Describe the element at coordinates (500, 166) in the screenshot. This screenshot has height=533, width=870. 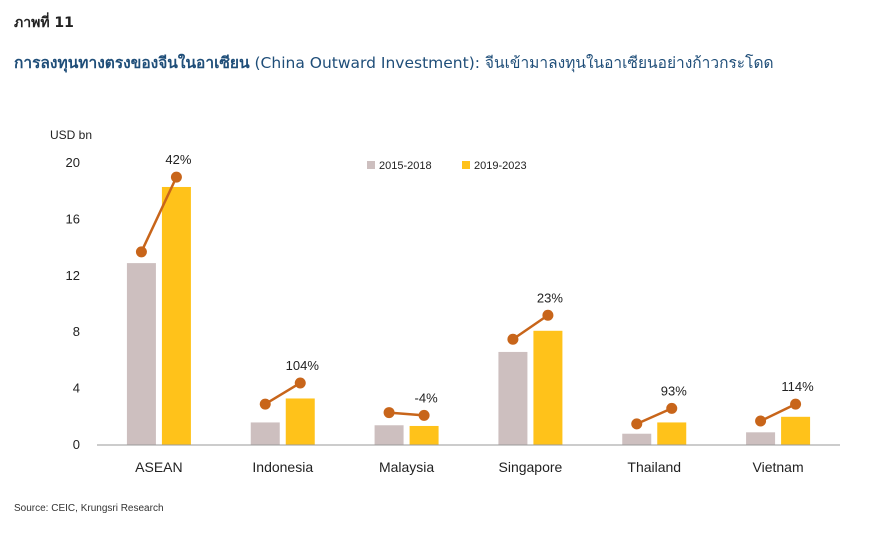
I see `legend-label-2019-2023: 2019-2023` at that location.